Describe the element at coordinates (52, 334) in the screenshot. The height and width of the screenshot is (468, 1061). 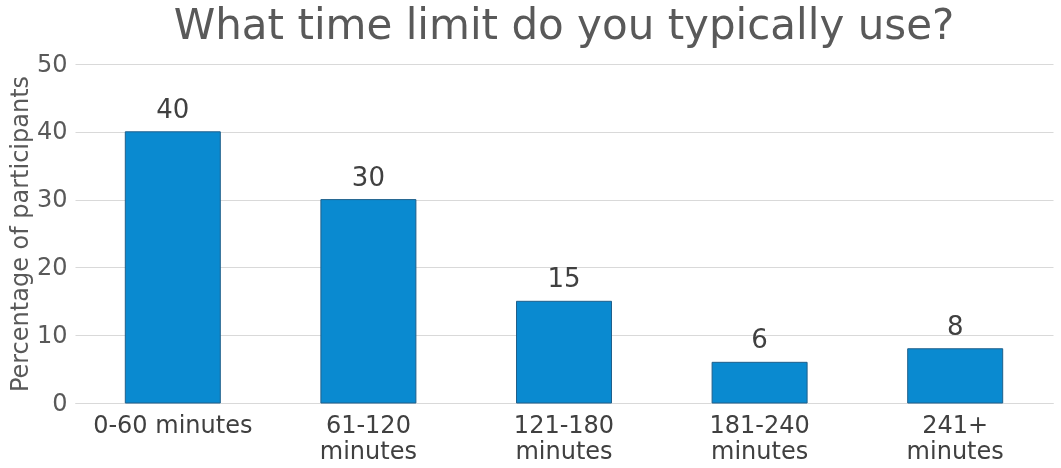
I see `y-tick-label: 10` at that location.